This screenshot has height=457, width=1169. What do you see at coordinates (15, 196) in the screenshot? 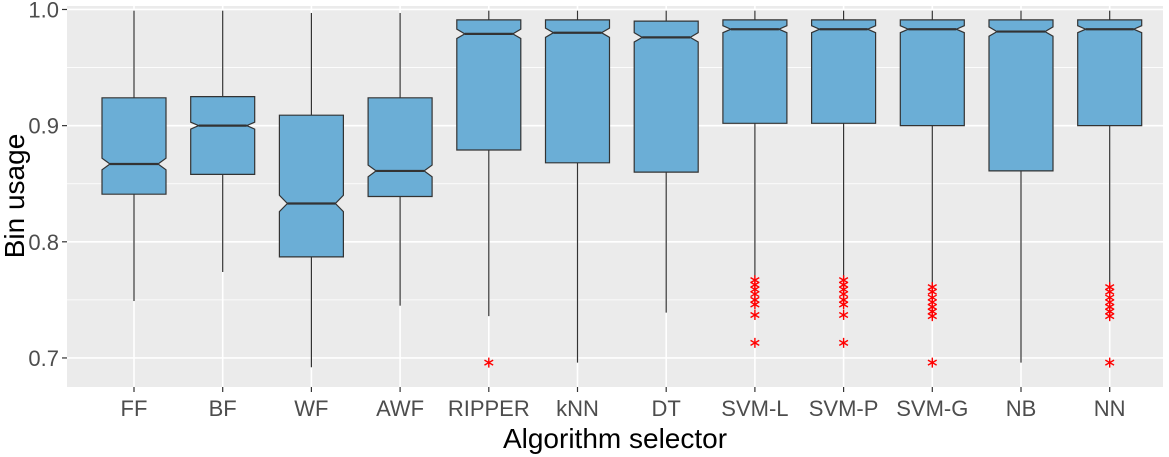
I see `y-axis-title: Bin usage` at bounding box center [15, 196].